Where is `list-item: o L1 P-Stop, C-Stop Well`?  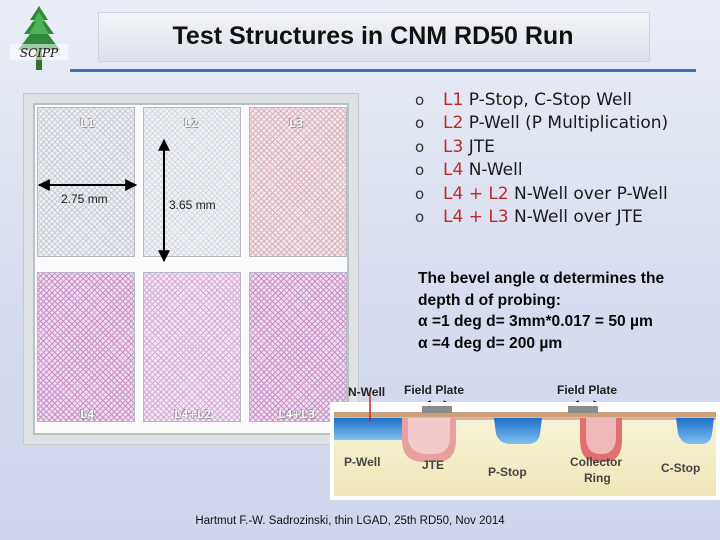 list-item: o L1 P-Stop, C-Stop Well is located at coordinates (541, 100).